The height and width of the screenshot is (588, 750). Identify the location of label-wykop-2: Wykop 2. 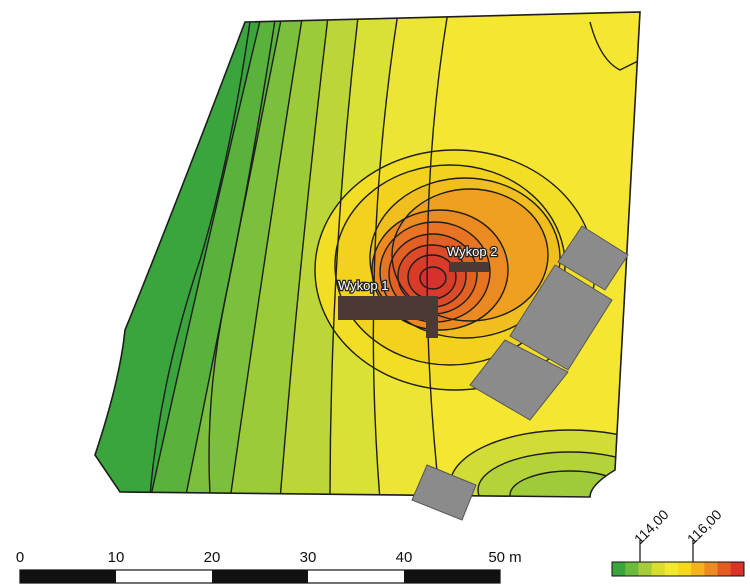
(472, 251).